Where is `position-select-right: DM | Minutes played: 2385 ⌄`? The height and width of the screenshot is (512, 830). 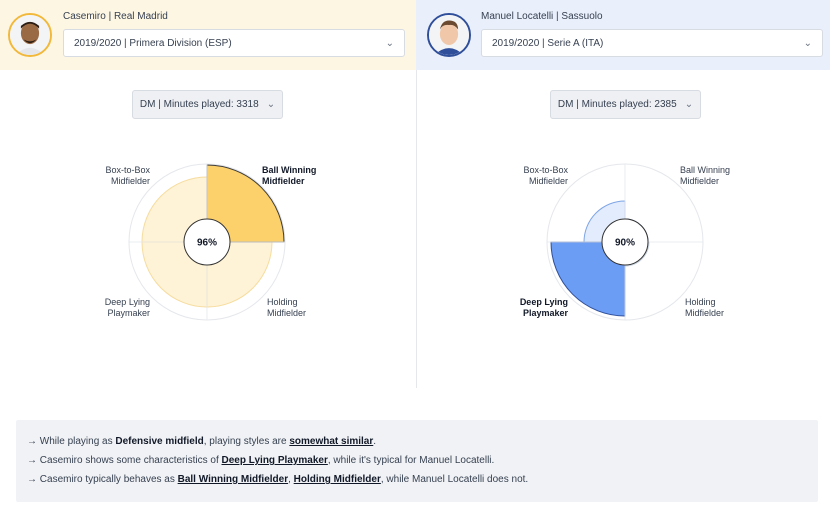 position-select-right: DM | Minutes played: 2385 ⌄ is located at coordinates (625, 104).